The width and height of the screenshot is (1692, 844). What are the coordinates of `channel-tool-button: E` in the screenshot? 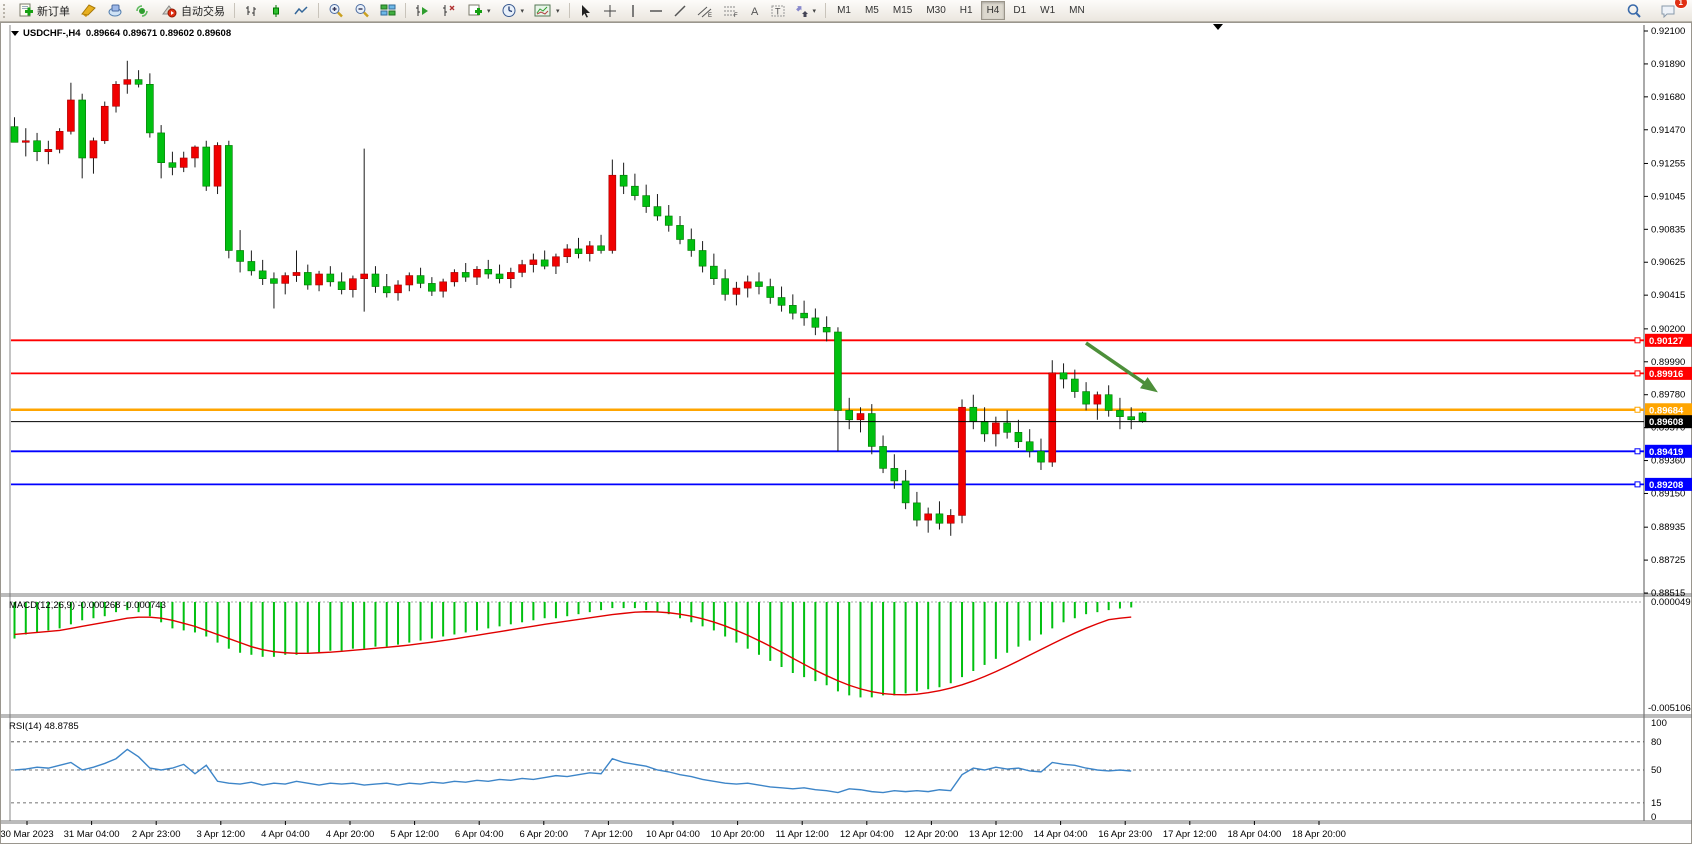 It's located at (705, 10).